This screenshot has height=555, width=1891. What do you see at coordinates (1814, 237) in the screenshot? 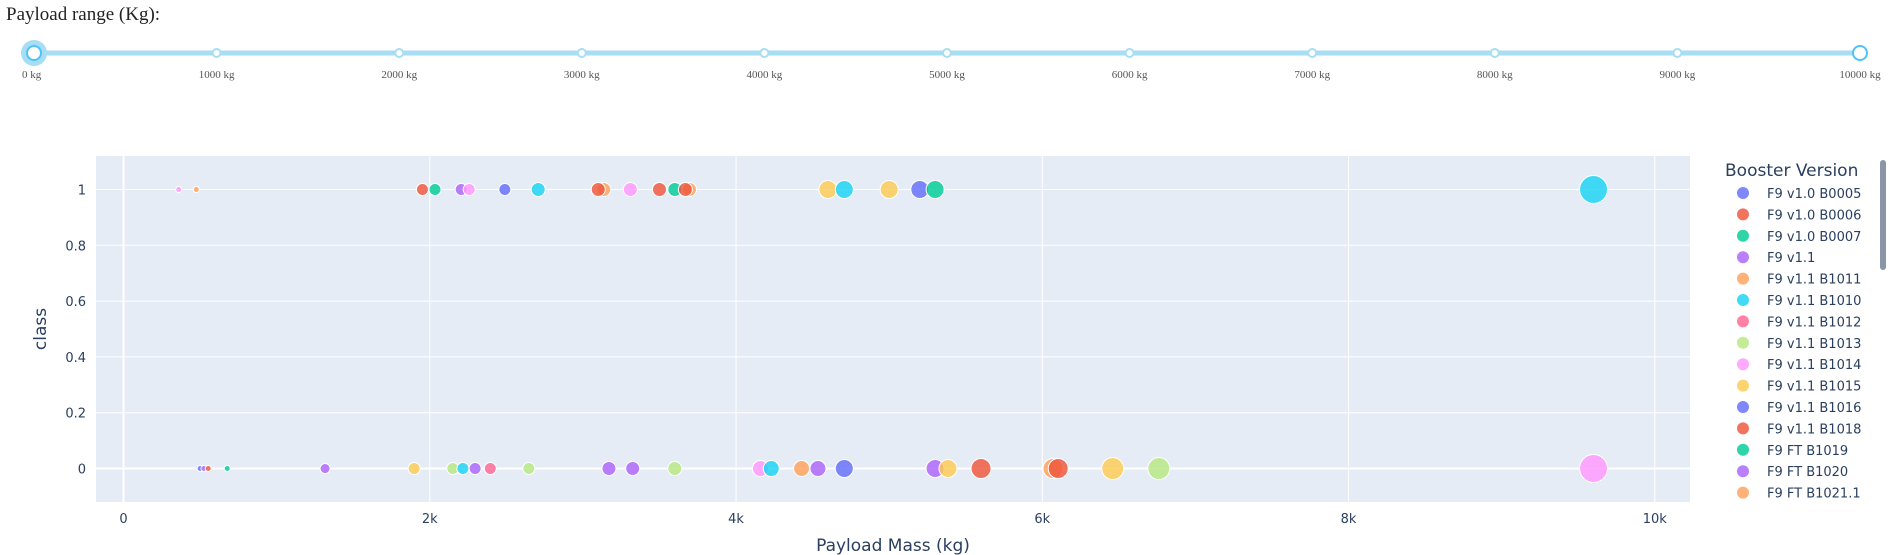
I see `legend-entry: F9 v1.0 B0007` at bounding box center [1814, 237].